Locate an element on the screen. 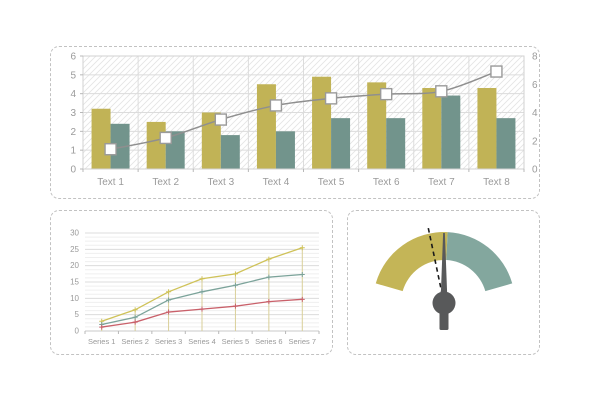 The image size is (615, 409). gauge-panel is located at coordinates (443, 282).